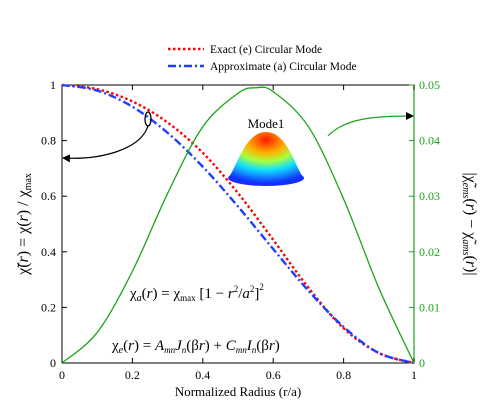 The height and width of the screenshot is (406, 491). What do you see at coordinates (283, 67) in the screenshot?
I see `legend-label-approx: Approximate (a) Circular Mode` at bounding box center [283, 67].